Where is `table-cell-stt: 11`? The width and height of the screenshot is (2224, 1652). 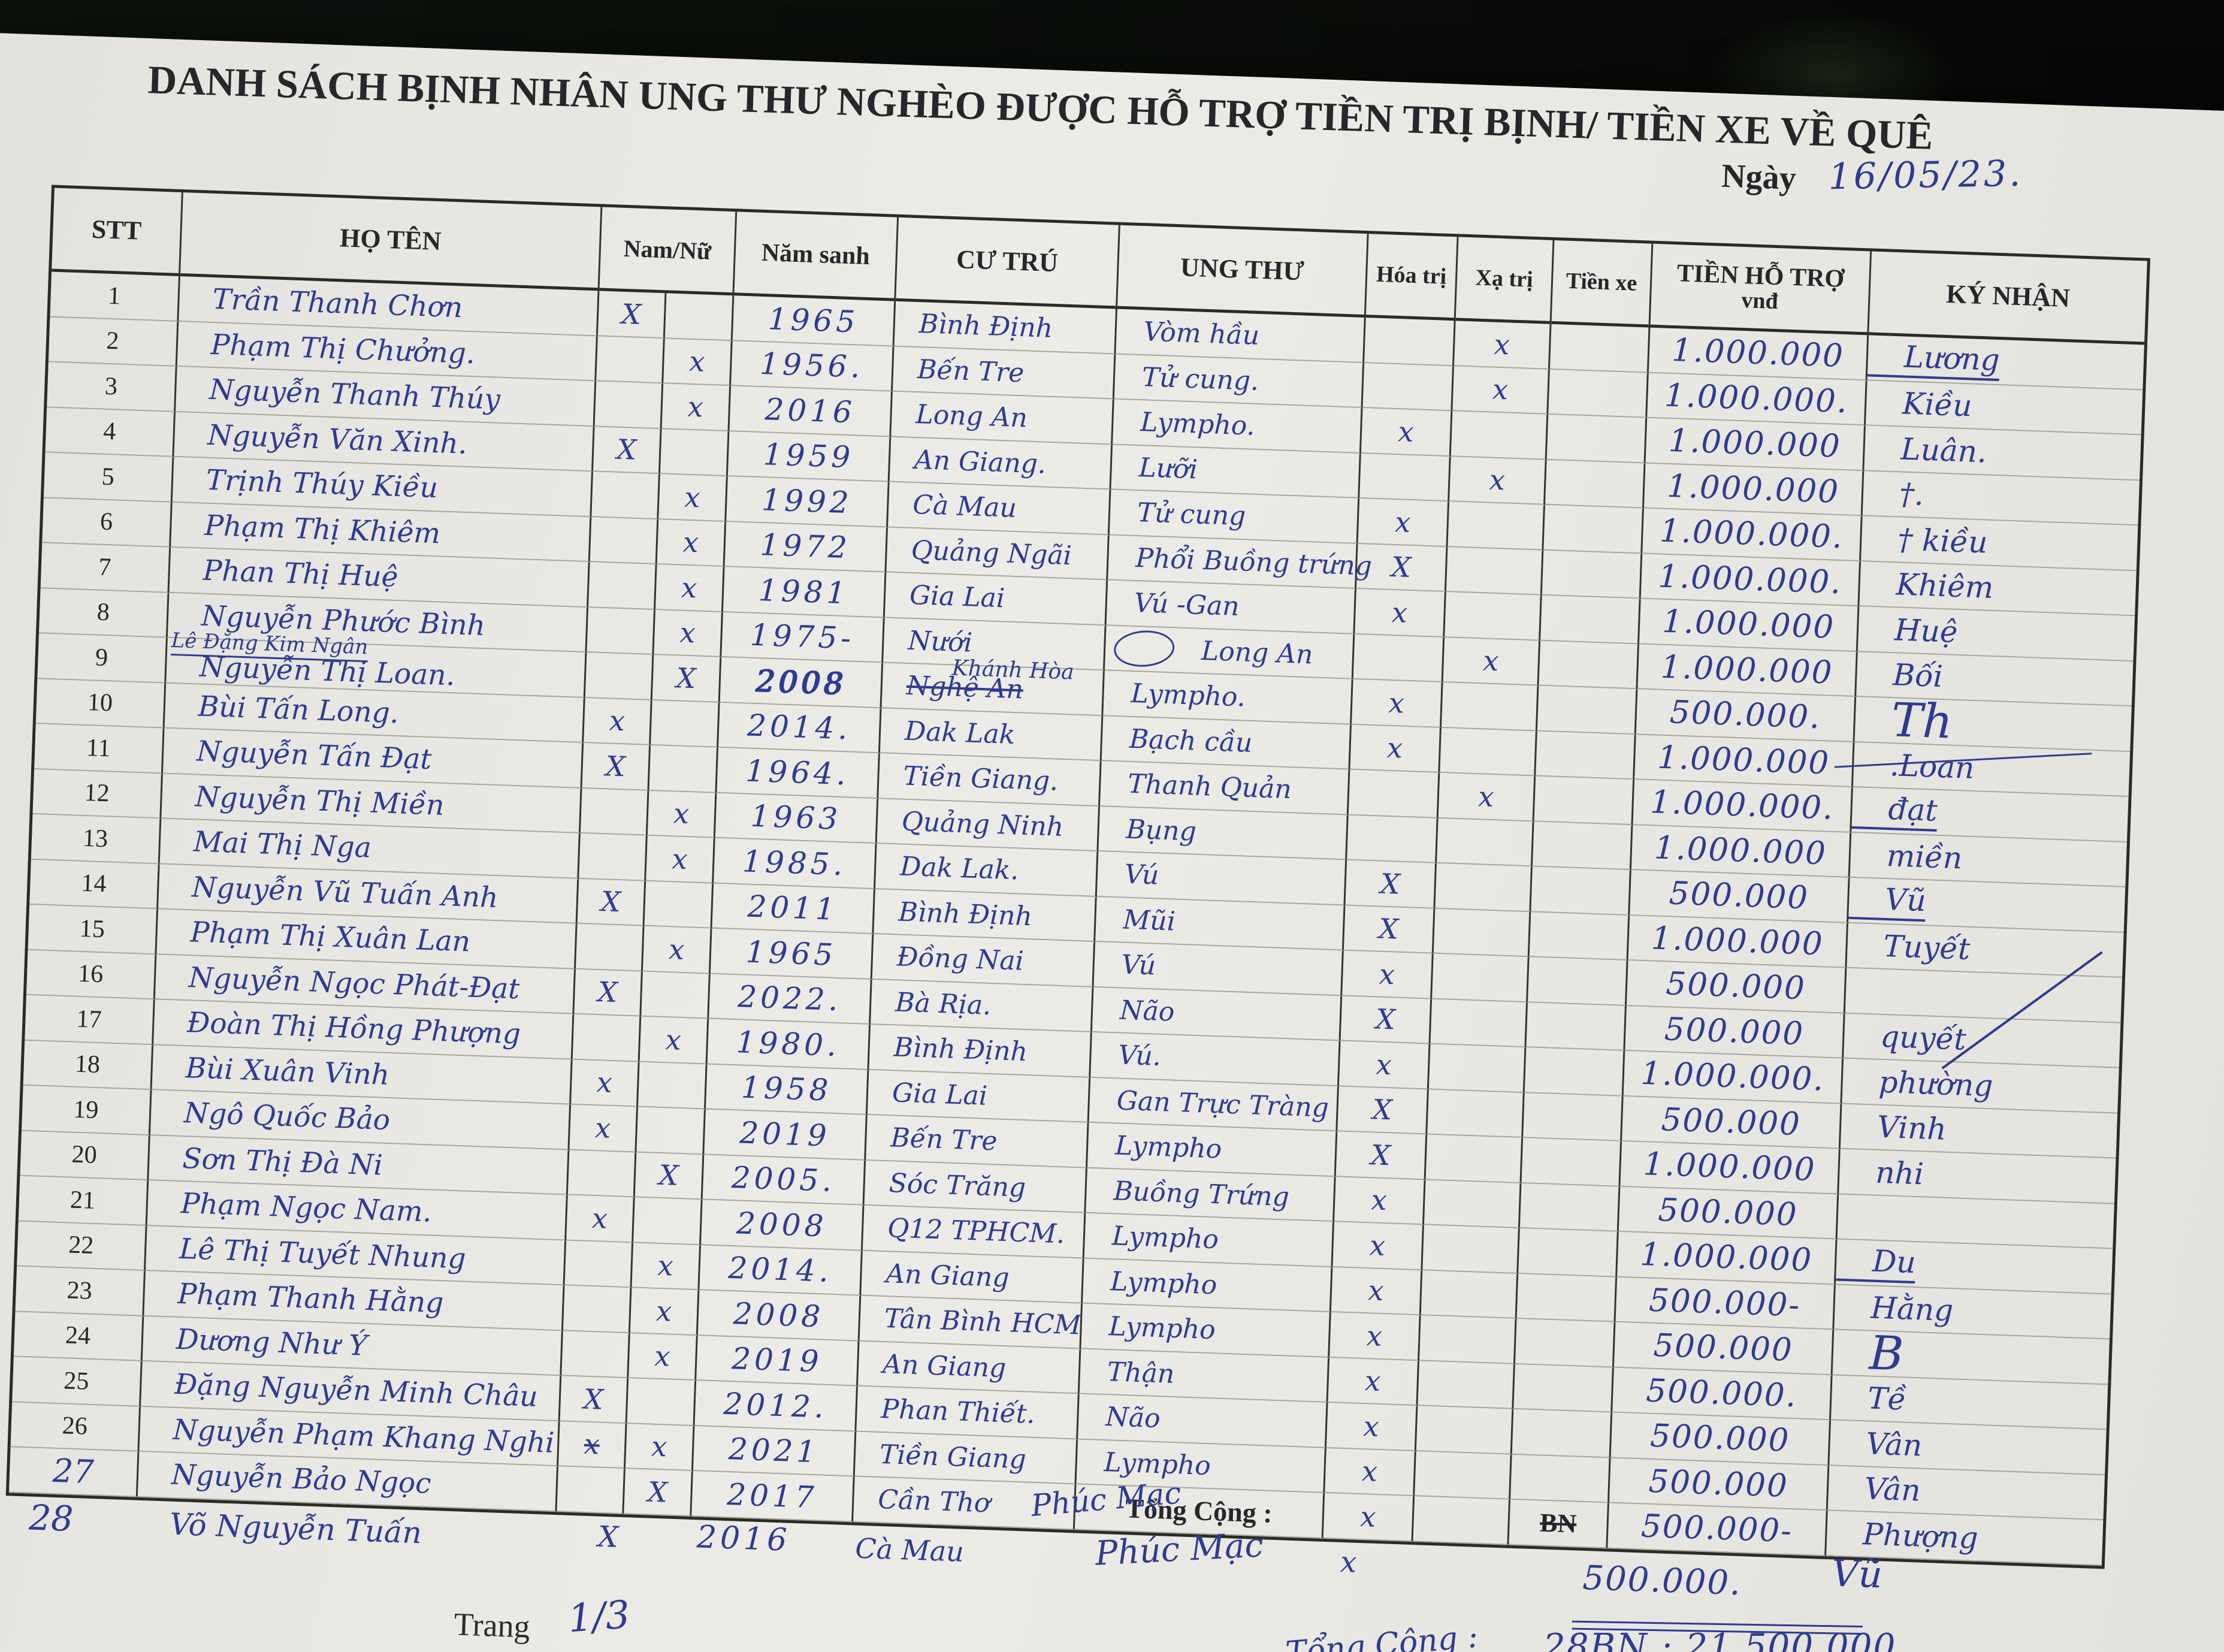 table-cell-stt: 11 is located at coordinates (100, 749).